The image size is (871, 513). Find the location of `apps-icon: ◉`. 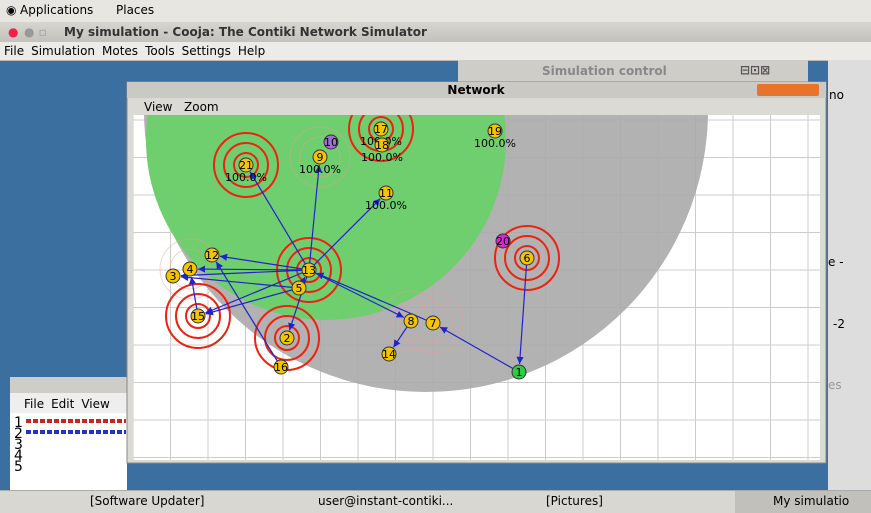

apps-icon: ◉ is located at coordinates (11, 10).